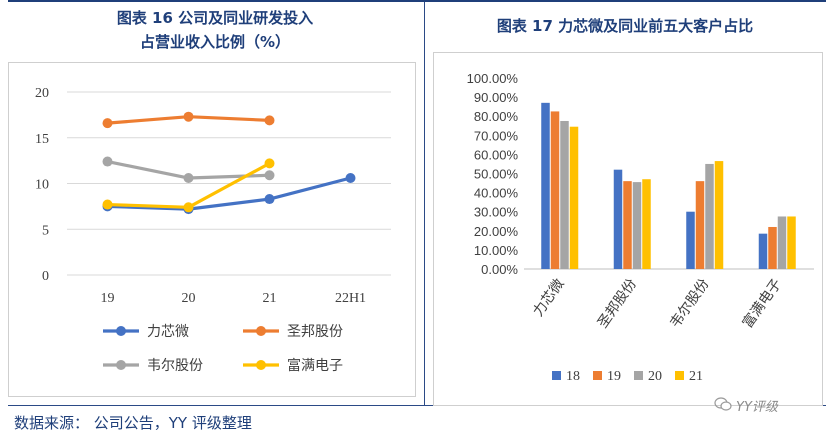 This screenshot has height=441, width=834. What do you see at coordinates (496, 174) in the screenshot?
I see `y-tick-label: 50.00%` at bounding box center [496, 174].